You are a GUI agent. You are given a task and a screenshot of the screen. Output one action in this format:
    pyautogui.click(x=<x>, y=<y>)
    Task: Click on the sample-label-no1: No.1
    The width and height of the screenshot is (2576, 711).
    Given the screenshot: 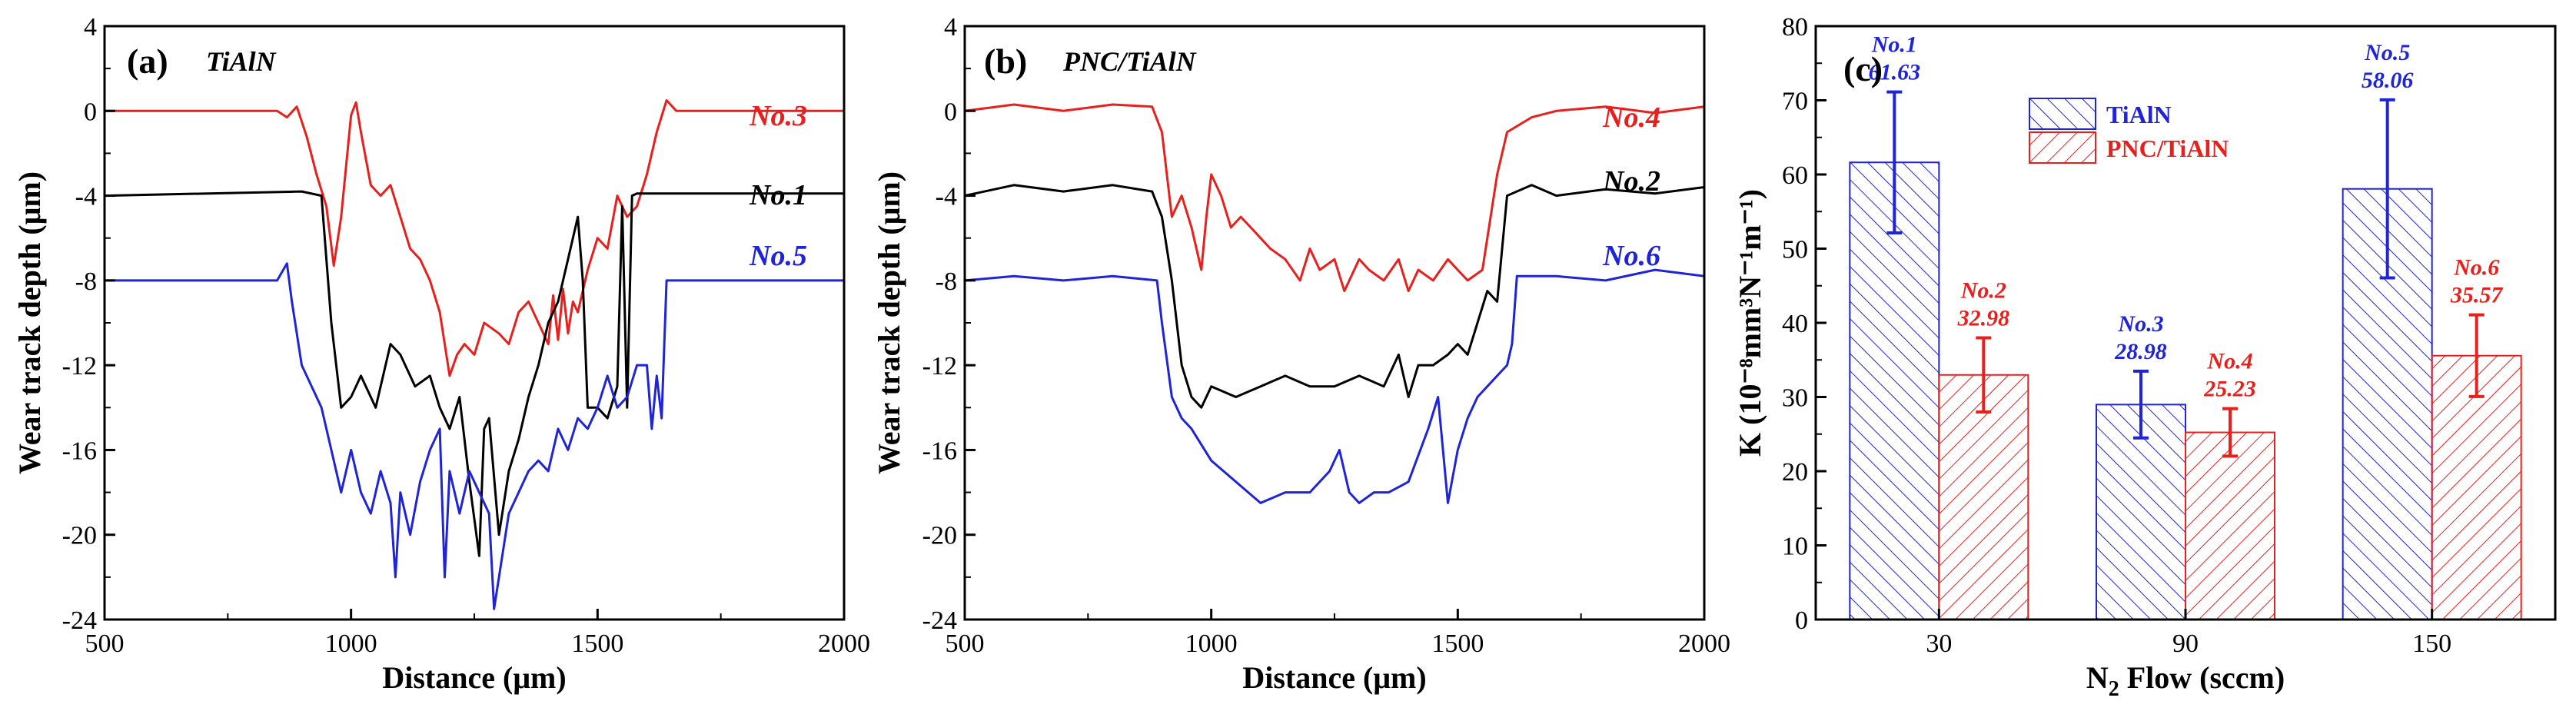 What is the action you would take?
    pyautogui.click(x=1894, y=45)
    